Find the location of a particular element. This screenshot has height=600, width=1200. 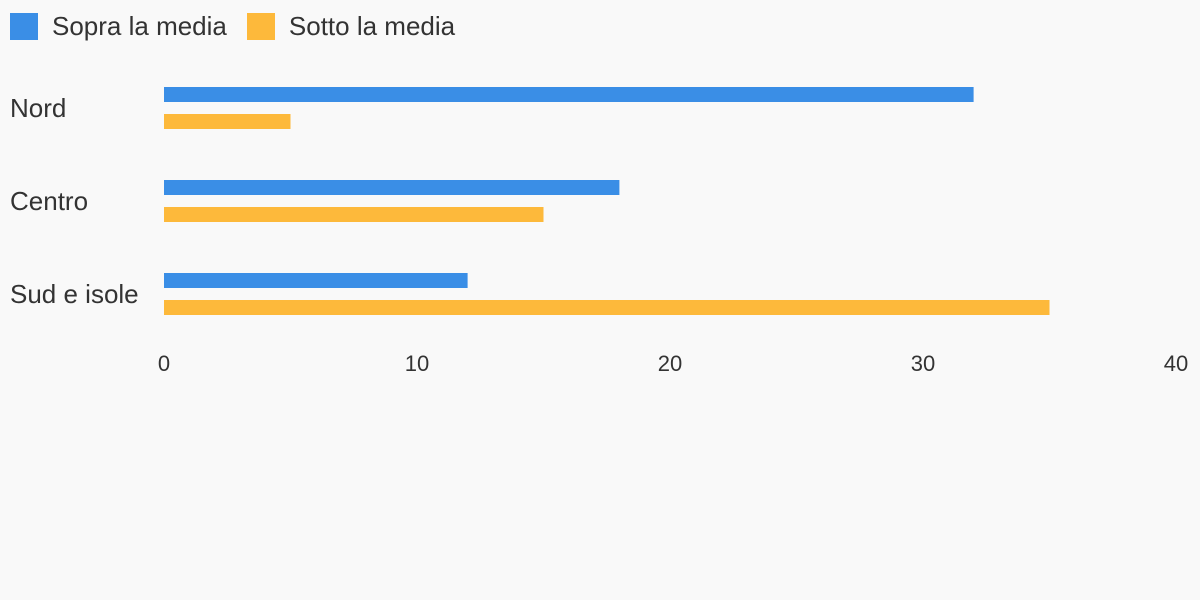

legend: Sopra la media Sotto la media is located at coordinates (242, 26).